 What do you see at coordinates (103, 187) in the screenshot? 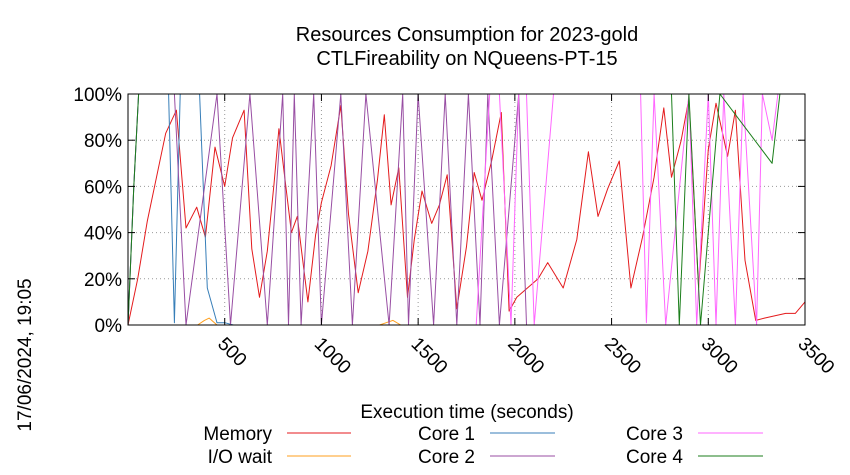
I see `y-tick-label: 60%` at bounding box center [103, 187].